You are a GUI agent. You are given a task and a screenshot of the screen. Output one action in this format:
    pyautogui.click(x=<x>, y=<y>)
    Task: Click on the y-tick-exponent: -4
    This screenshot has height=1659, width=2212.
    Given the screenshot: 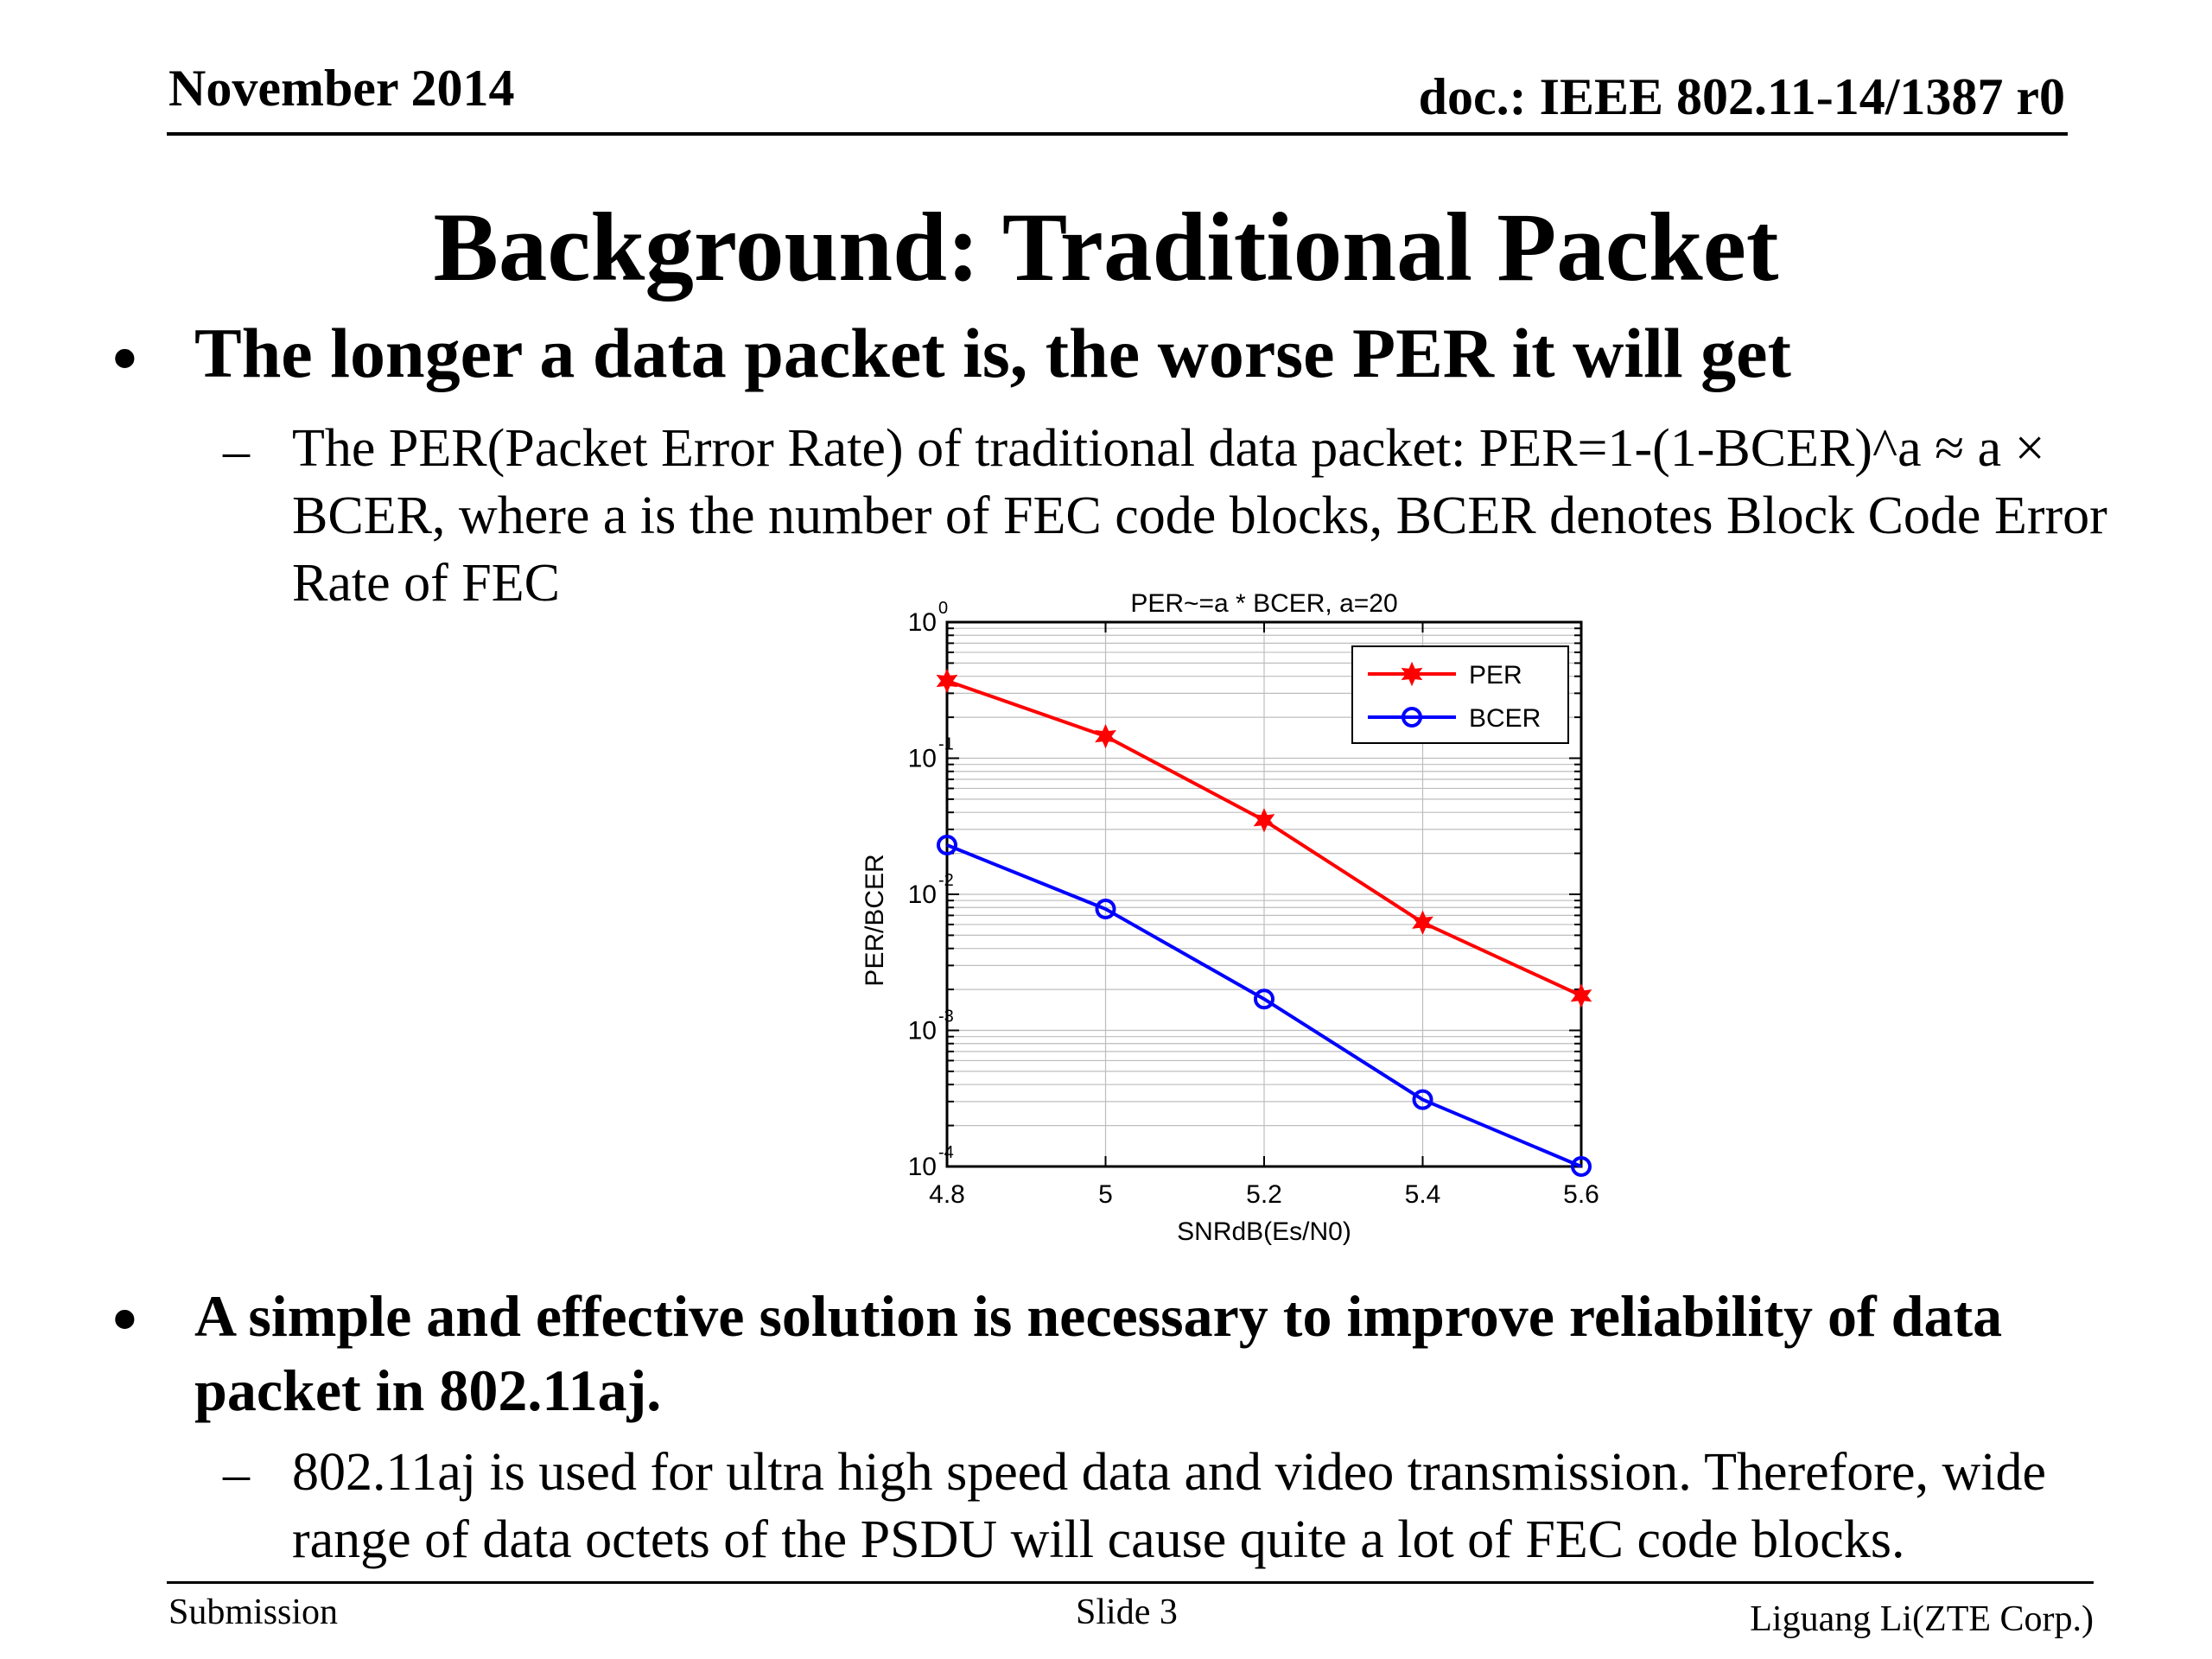 What is the action you would take?
    pyautogui.click(x=946, y=1152)
    